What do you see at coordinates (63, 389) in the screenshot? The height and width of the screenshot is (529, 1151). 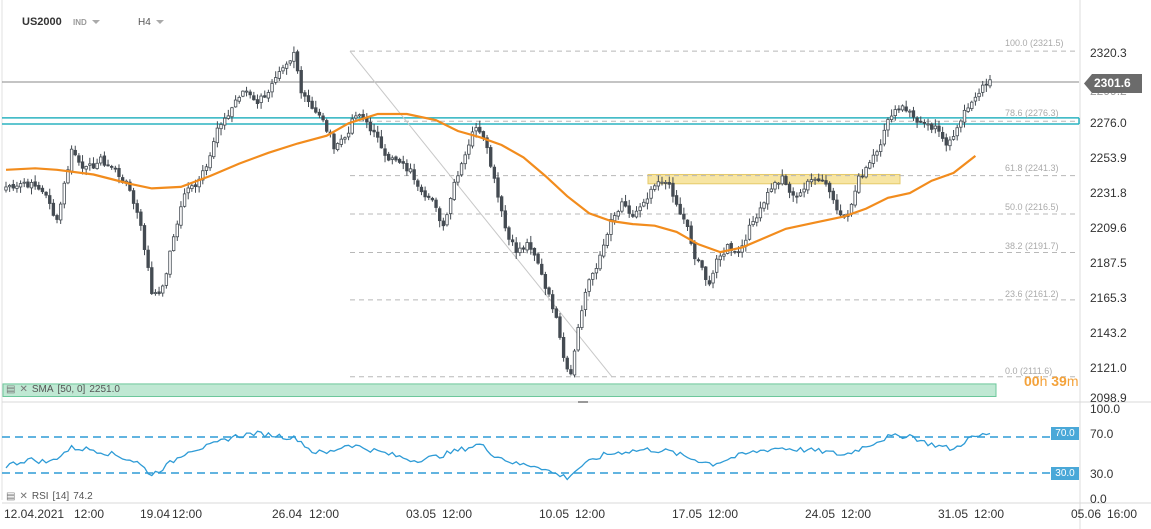 I see `sma-legend: ▤ ✕ SMA [50, 0] 2251.0` at bounding box center [63, 389].